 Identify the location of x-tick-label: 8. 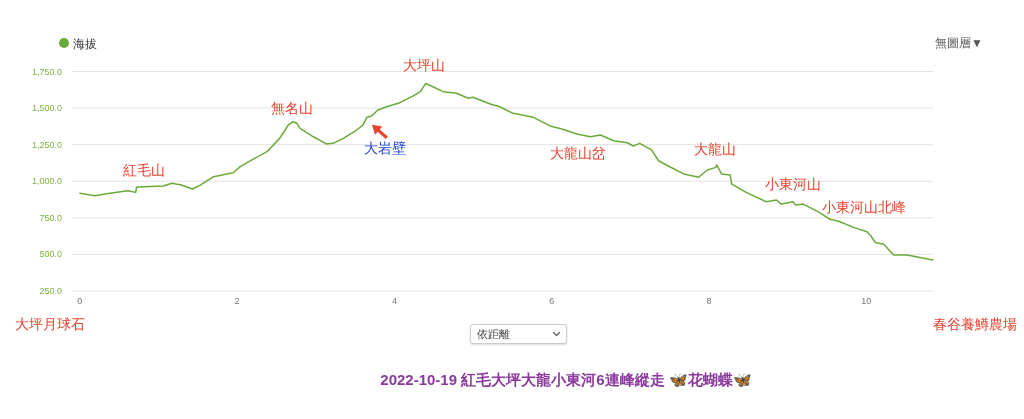
(709, 301).